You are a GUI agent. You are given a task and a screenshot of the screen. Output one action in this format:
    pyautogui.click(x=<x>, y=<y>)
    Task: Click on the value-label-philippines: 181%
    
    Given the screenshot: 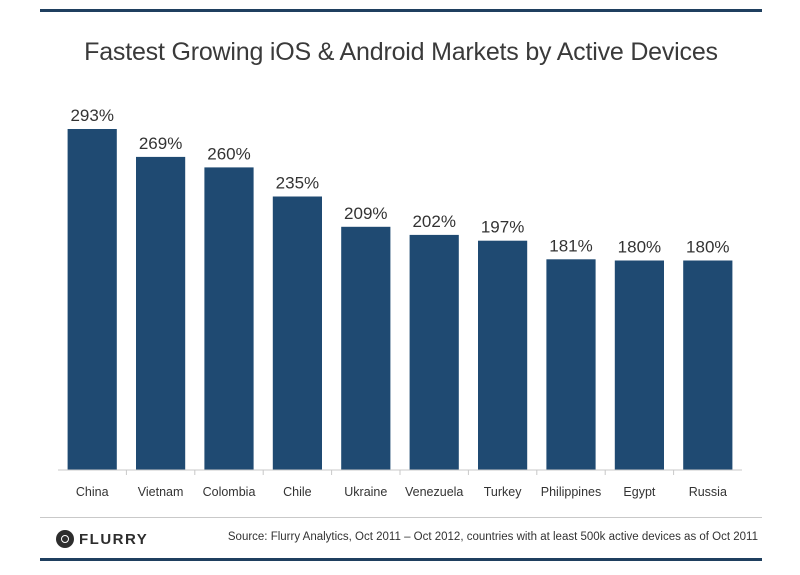 What is the action you would take?
    pyautogui.click(x=570, y=245)
    